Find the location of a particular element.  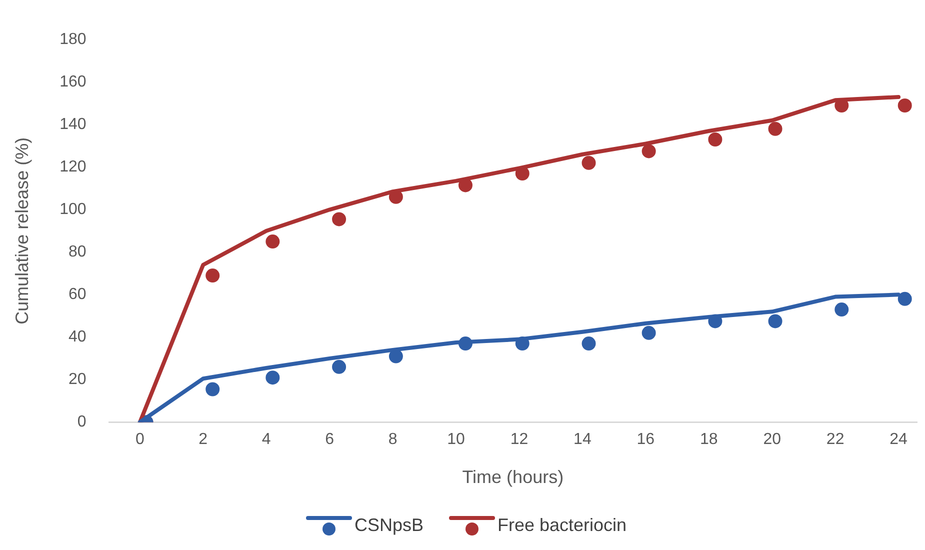

x-tick-label: 8 is located at coordinates (393, 439).